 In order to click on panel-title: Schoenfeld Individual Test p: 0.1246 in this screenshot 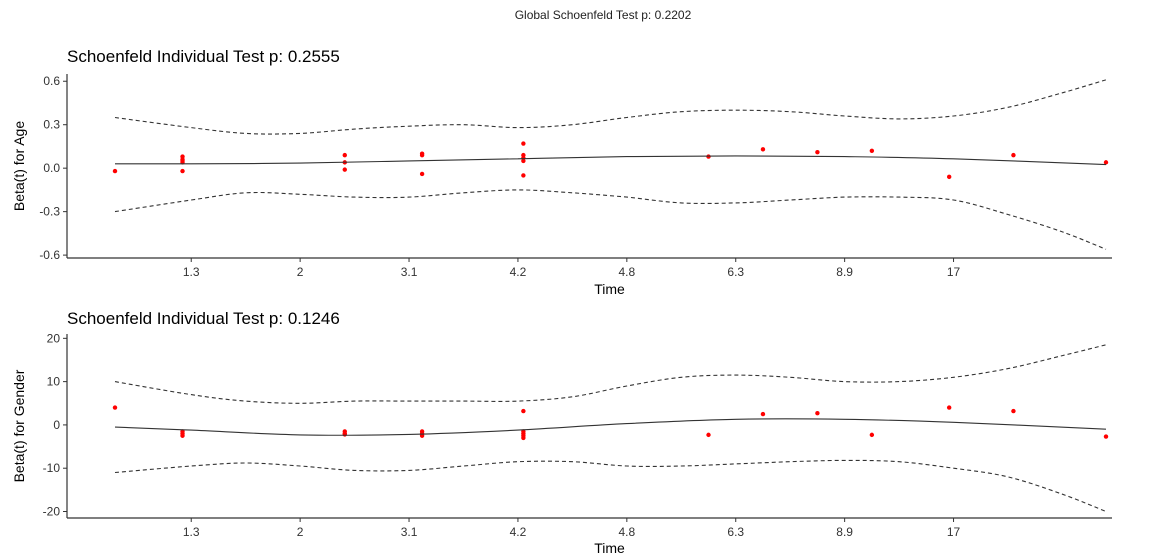, I will do `click(203, 318)`.